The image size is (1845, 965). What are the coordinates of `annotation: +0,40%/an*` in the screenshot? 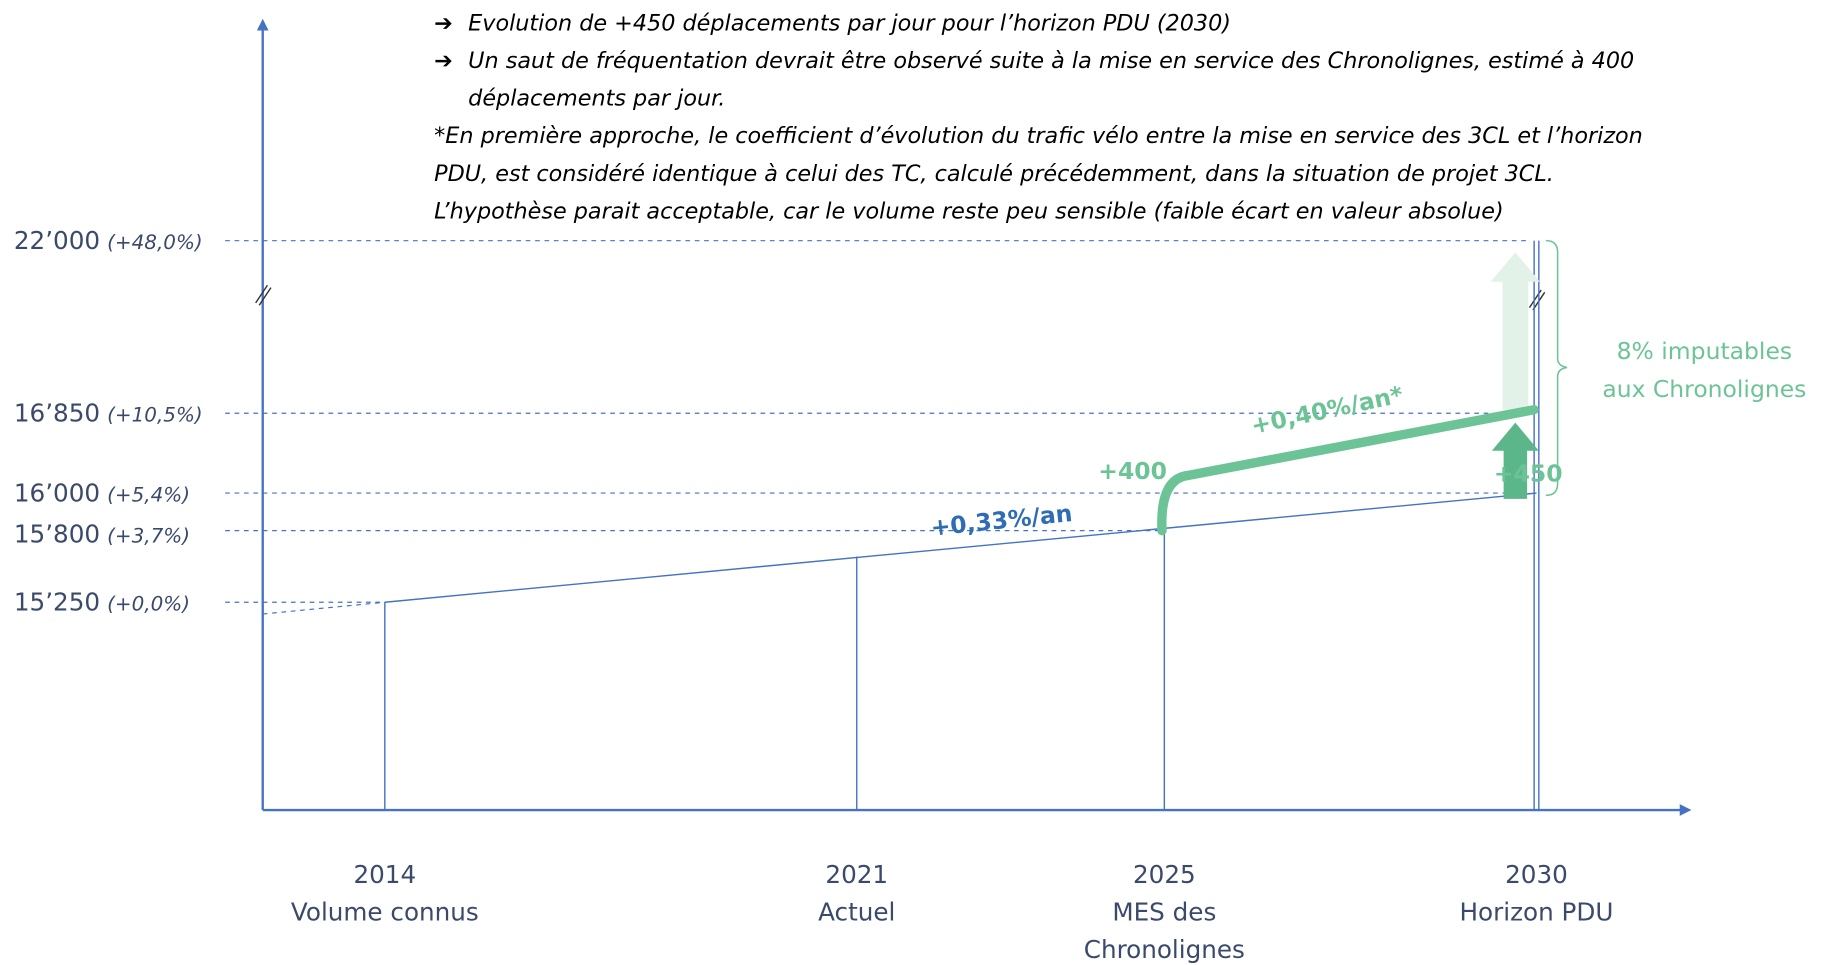 It's located at (1327, 410).